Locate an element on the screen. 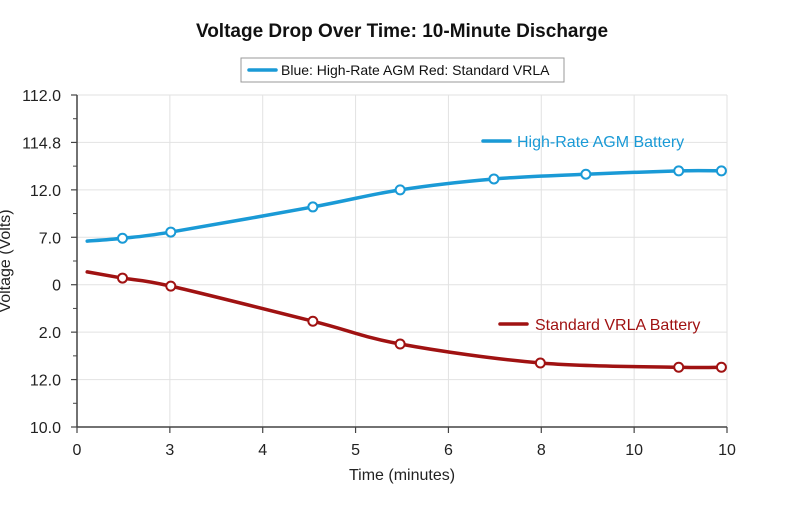  legend: Blue: High-Rate AGM Red: Standard VRLA is located at coordinates (402, 70).